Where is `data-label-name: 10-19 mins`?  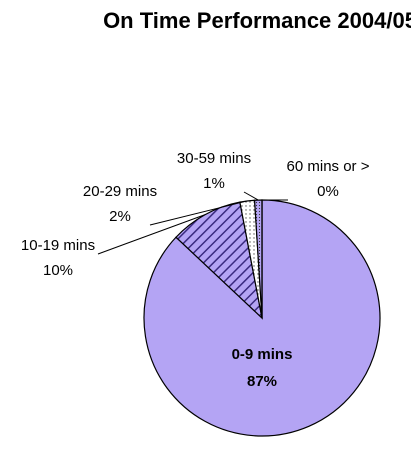 data-label-name: 10-19 mins is located at coordinates (58, 245).